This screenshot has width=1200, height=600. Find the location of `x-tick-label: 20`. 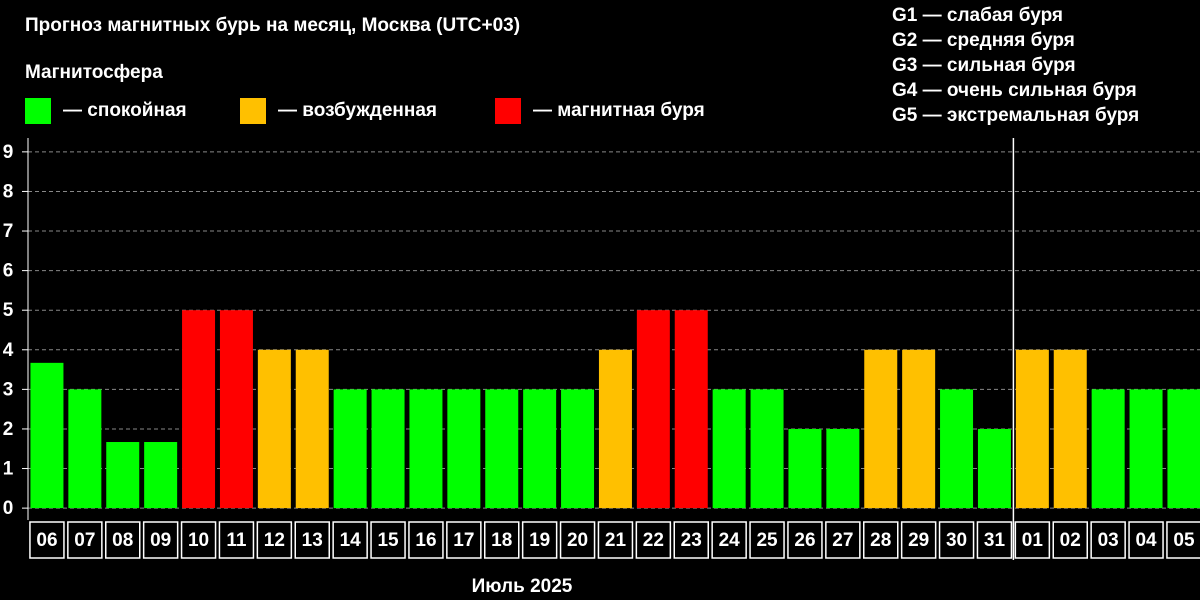

x-tick-label: 20 is located at coordinates (577, 540).